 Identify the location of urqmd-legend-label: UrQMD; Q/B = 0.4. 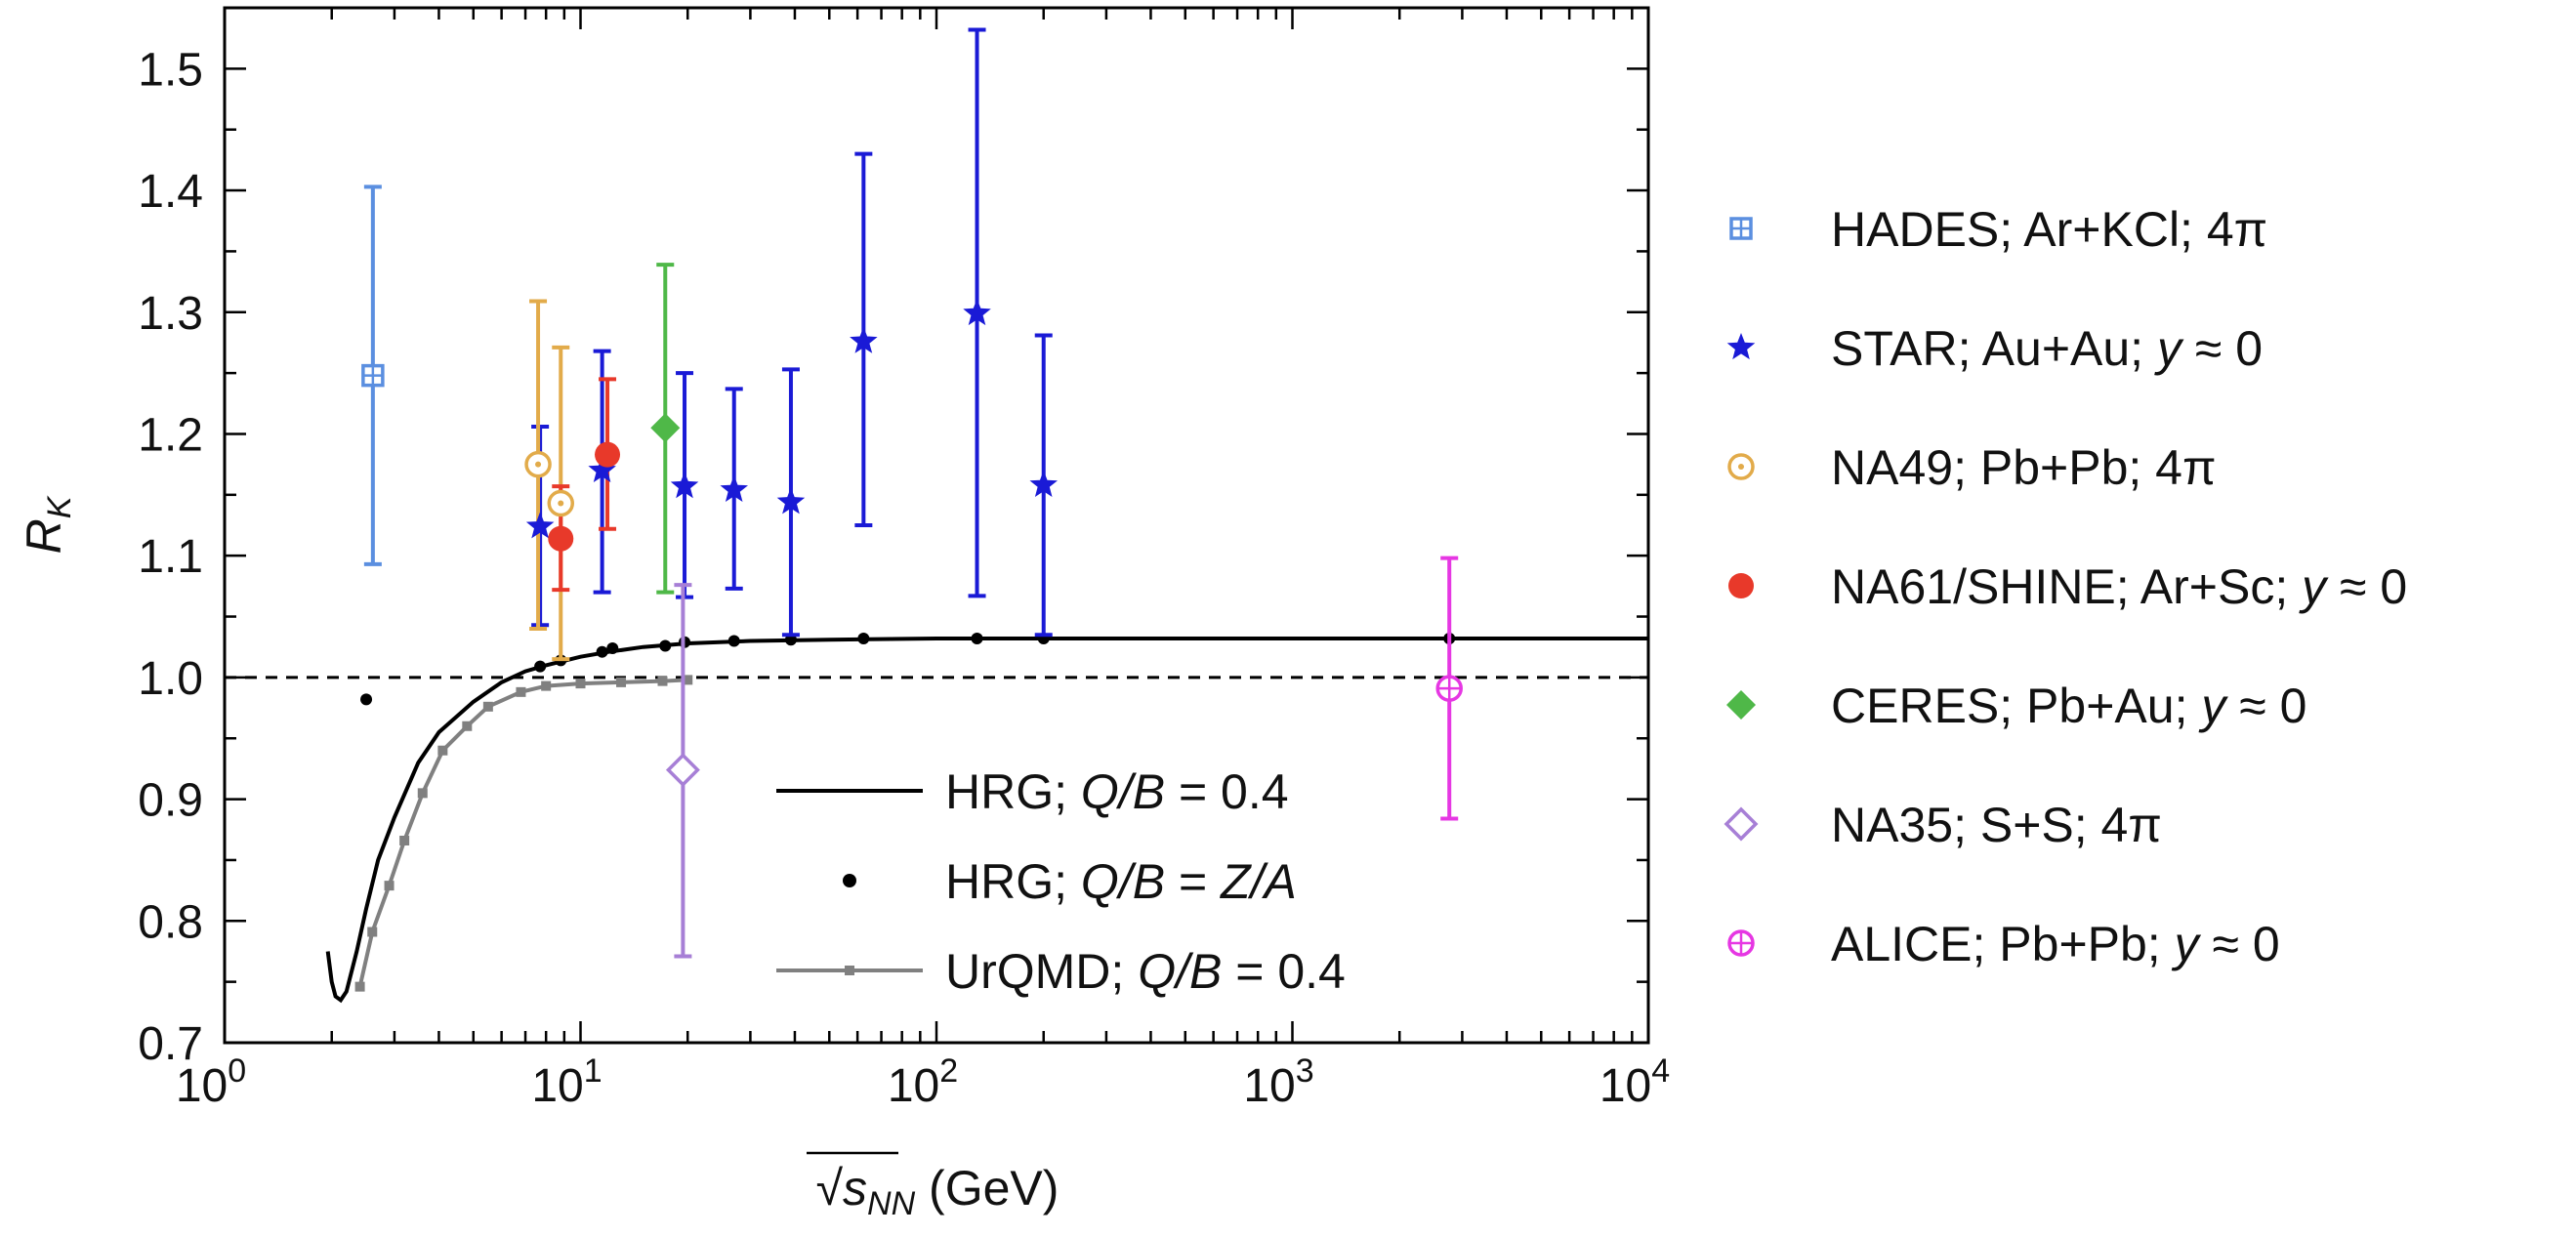
(1145, 971).